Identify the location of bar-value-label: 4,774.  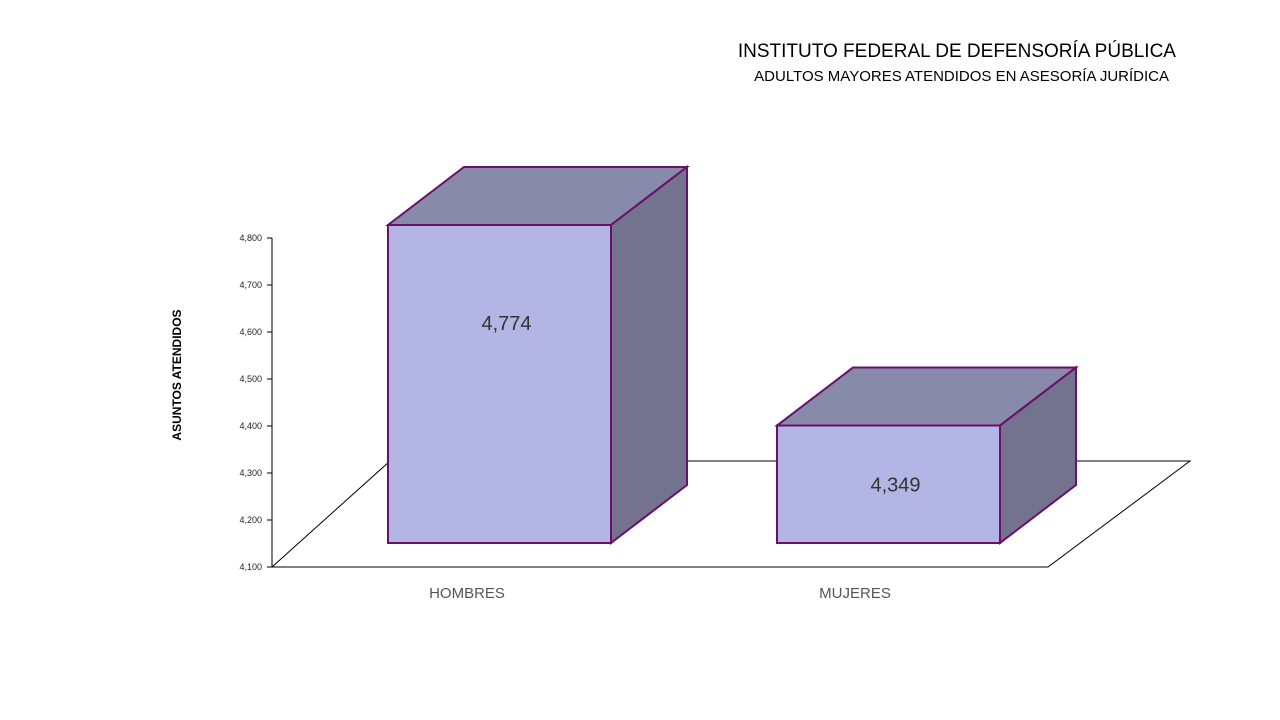
(506, 324).